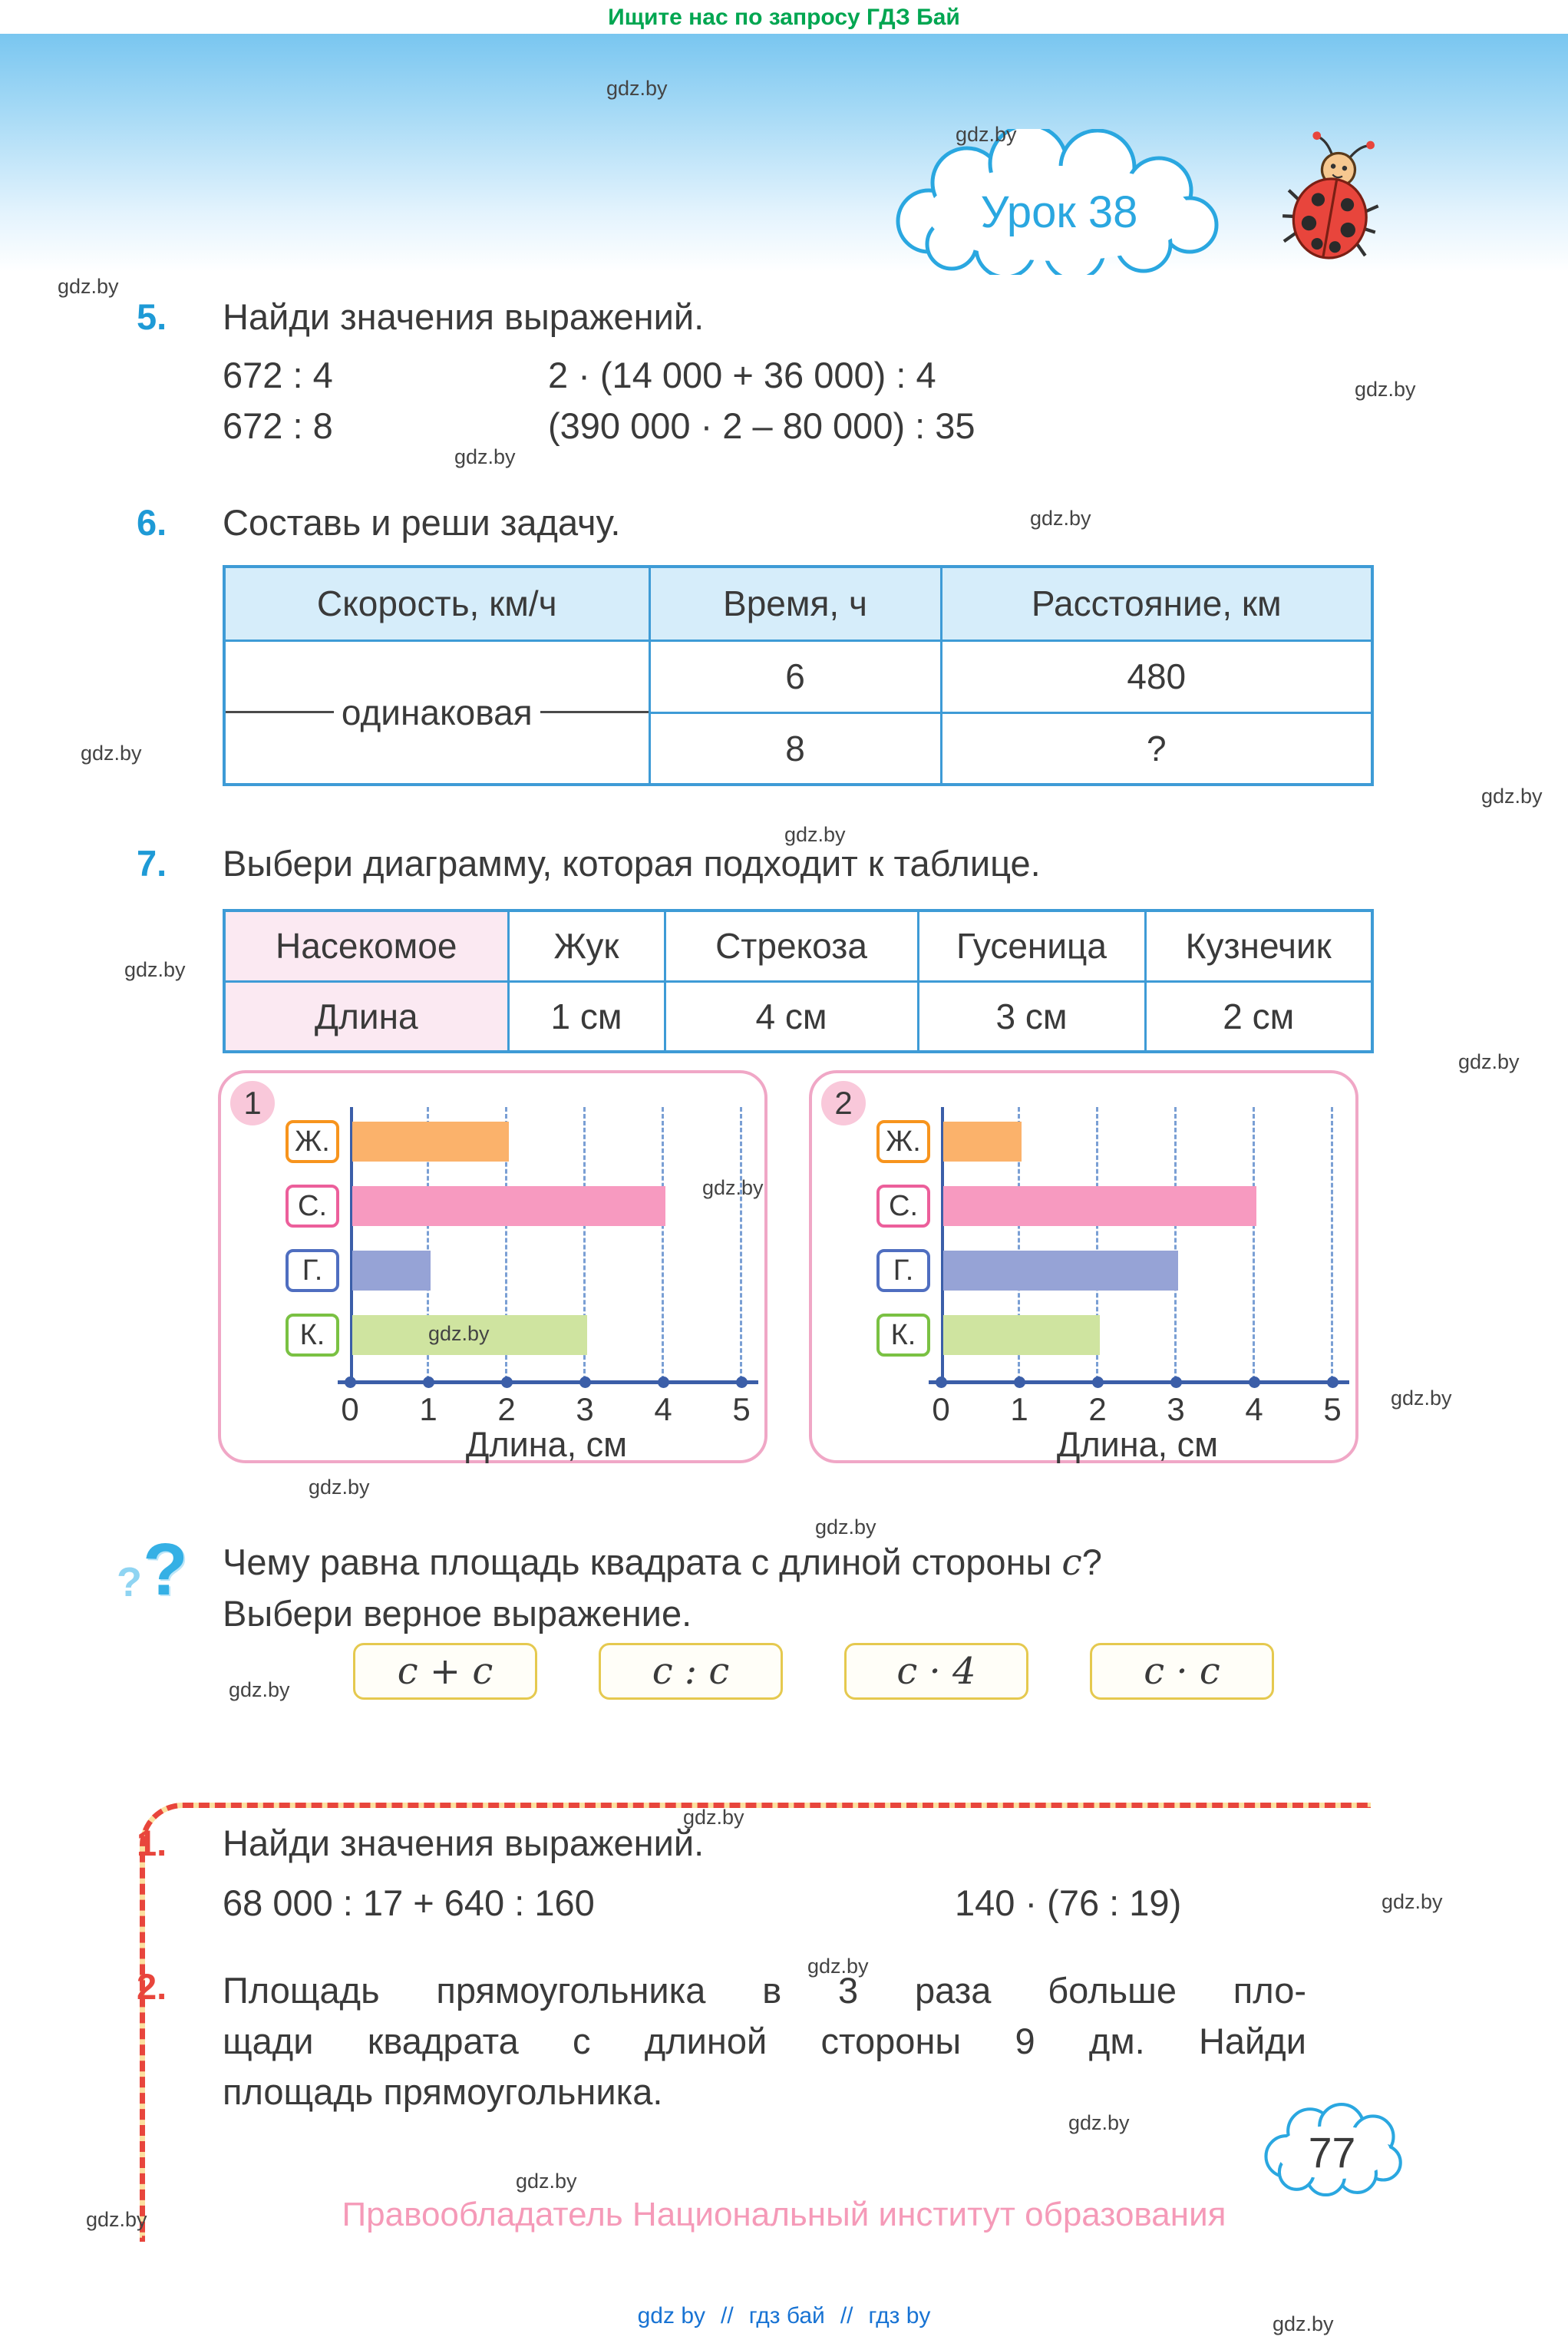  I want to click on variable-c: c, so click(1071, 1563).